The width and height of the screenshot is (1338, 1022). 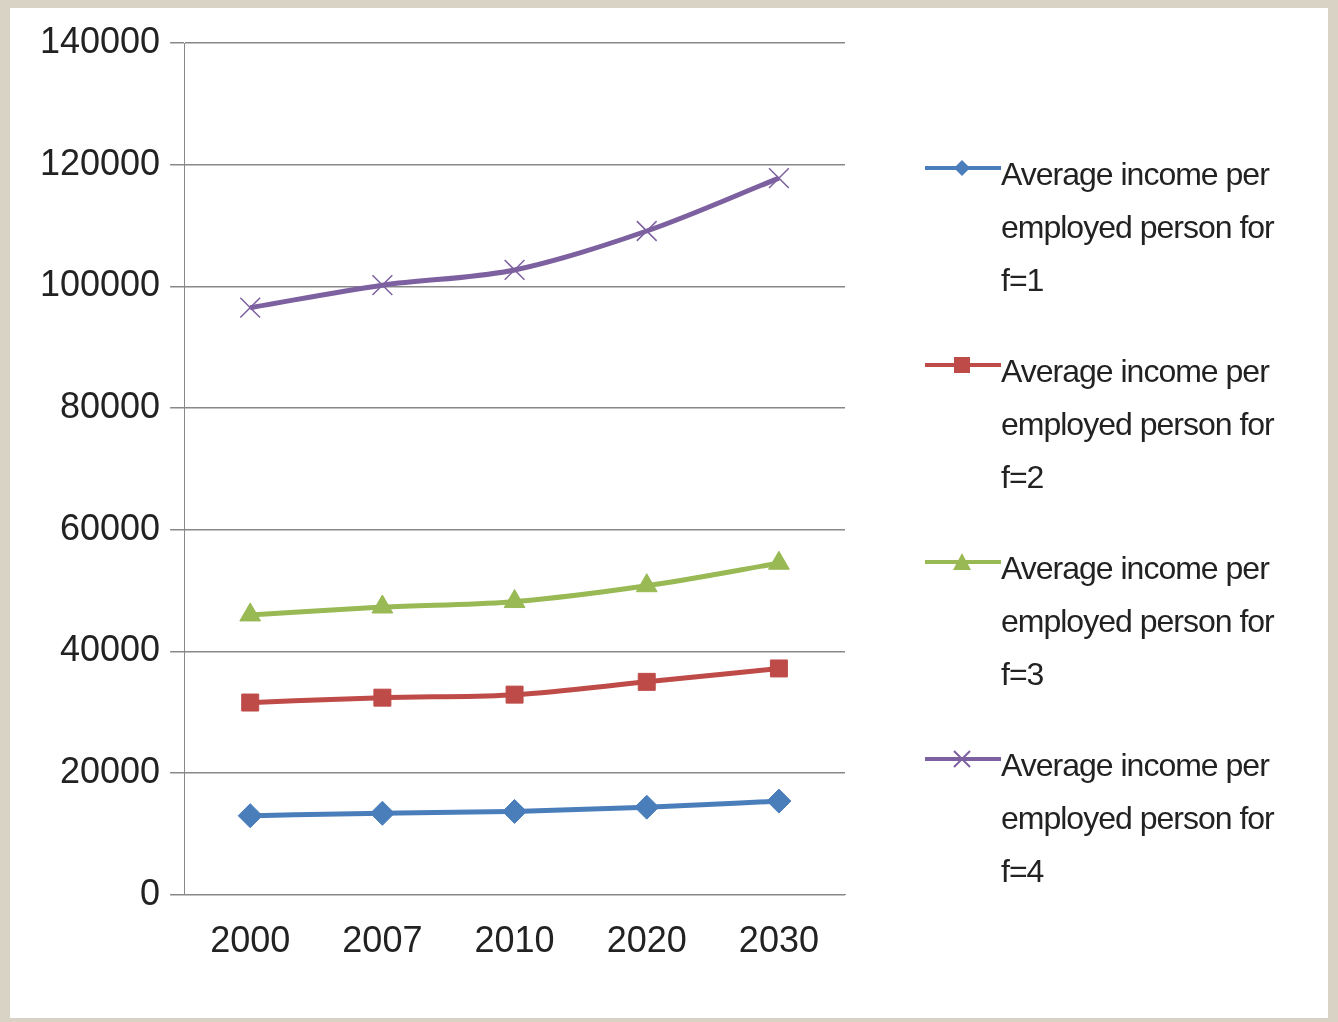 I want to click on legend-label: Average income per employed person for f=3, so click(x=1138, y=621).